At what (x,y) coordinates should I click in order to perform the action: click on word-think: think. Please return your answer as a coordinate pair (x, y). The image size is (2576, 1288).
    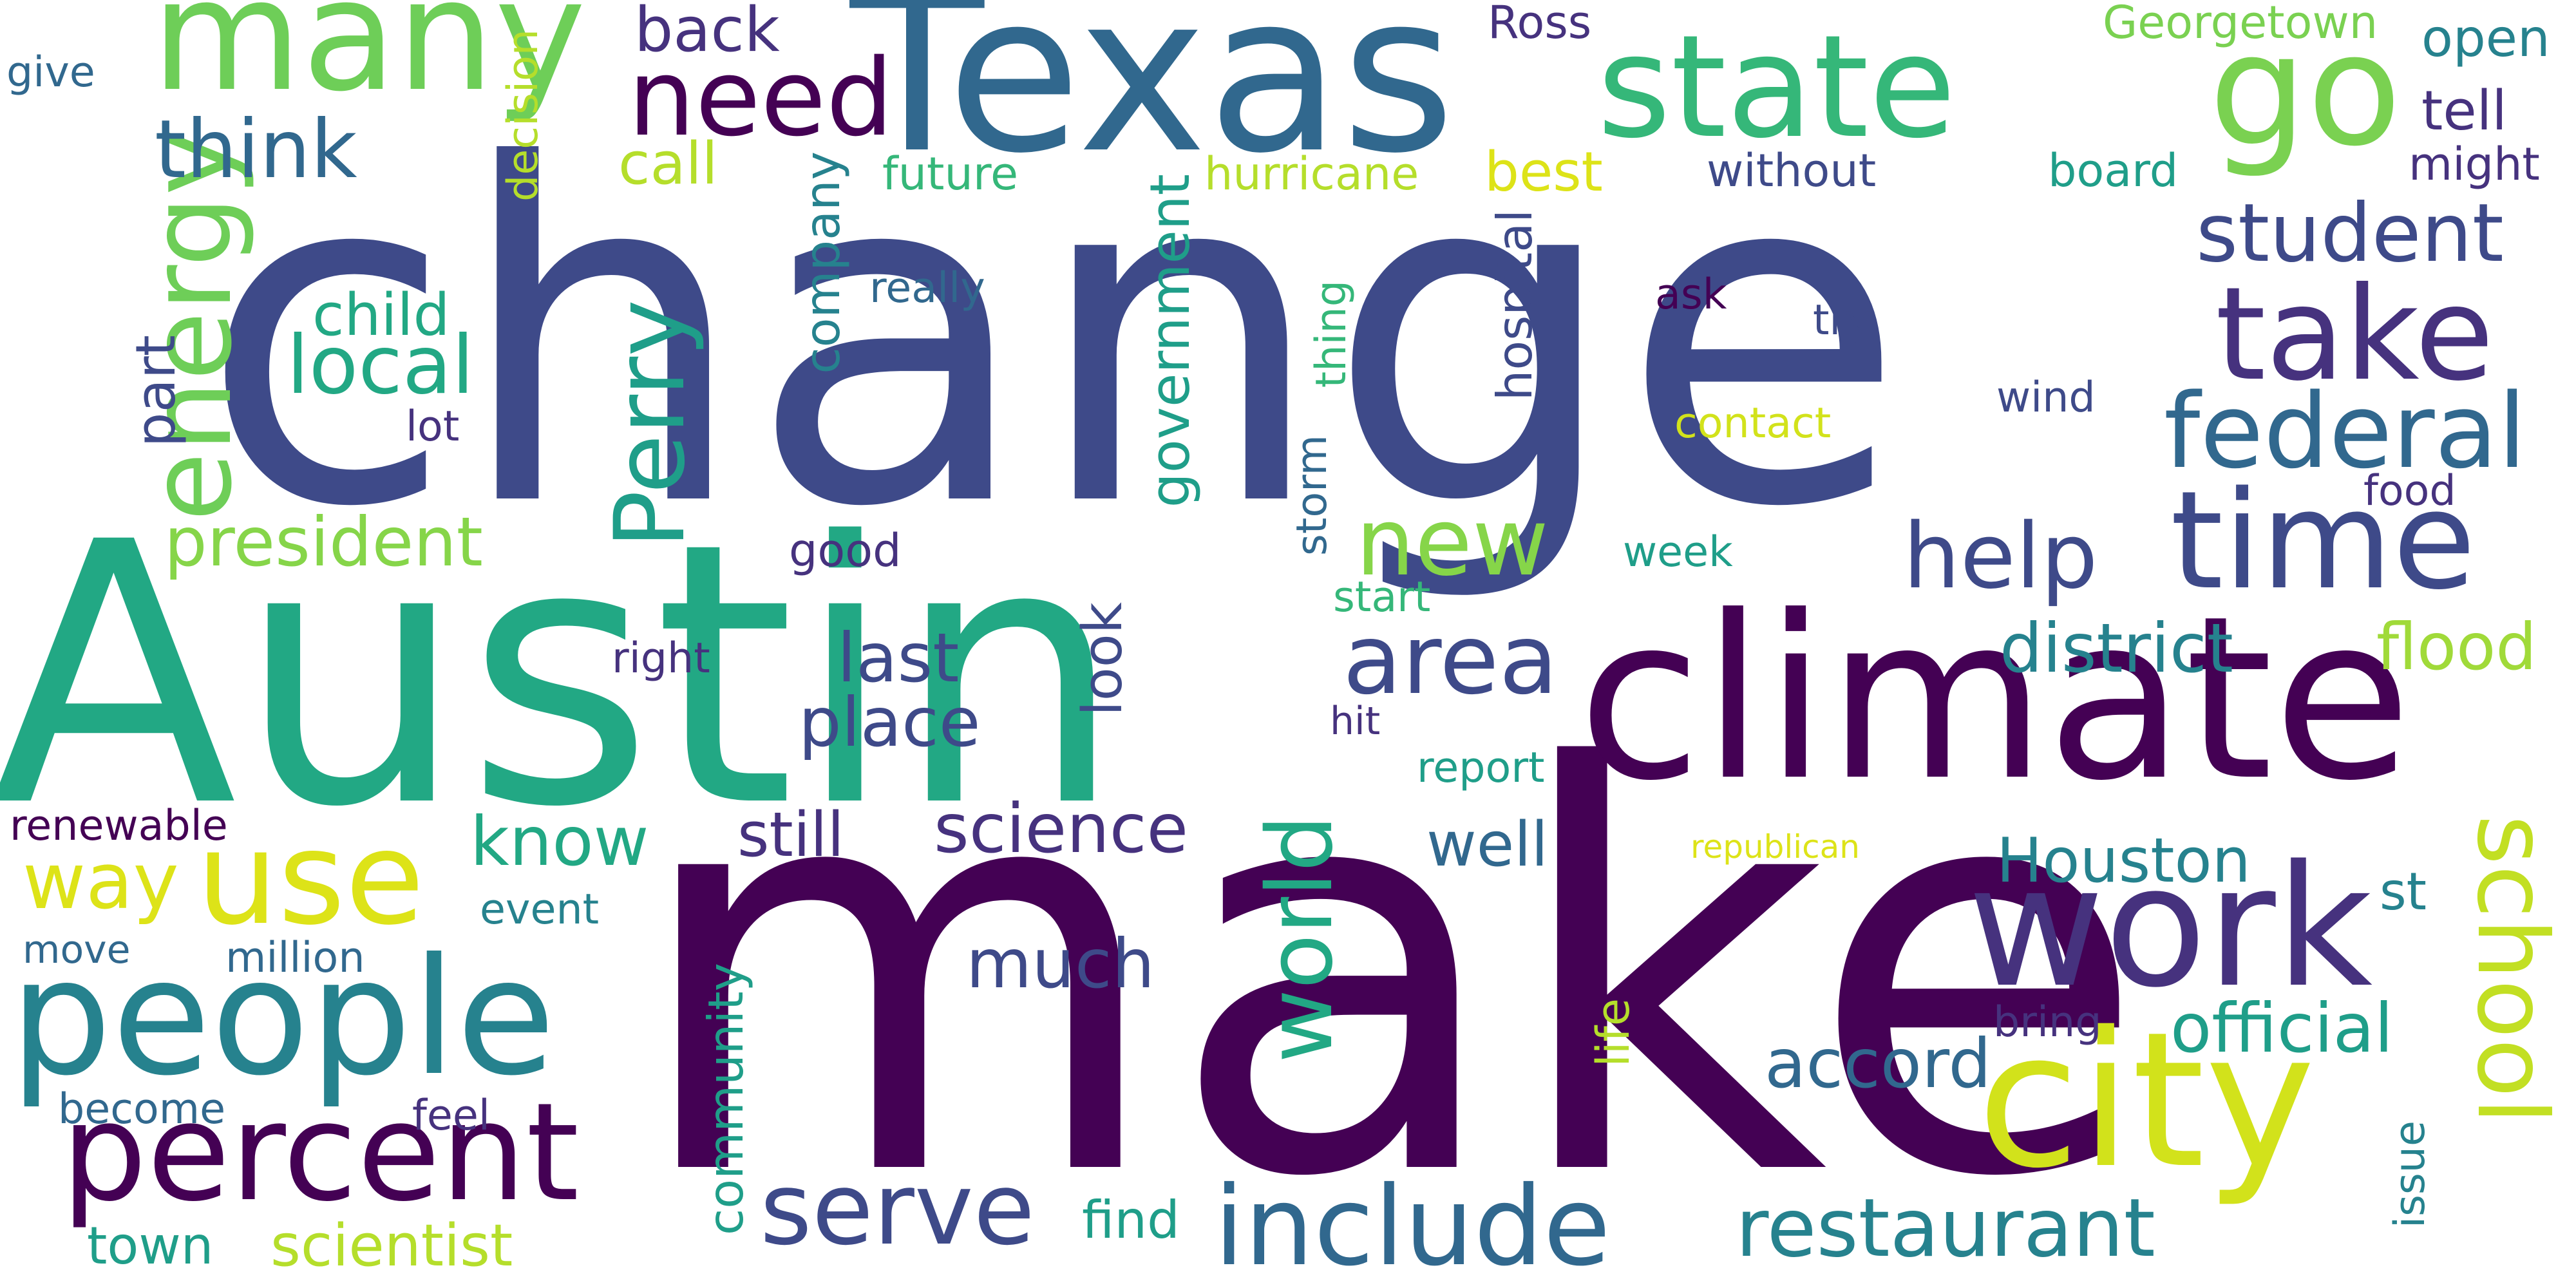
    Looking at the image, I should click on (256, 149).